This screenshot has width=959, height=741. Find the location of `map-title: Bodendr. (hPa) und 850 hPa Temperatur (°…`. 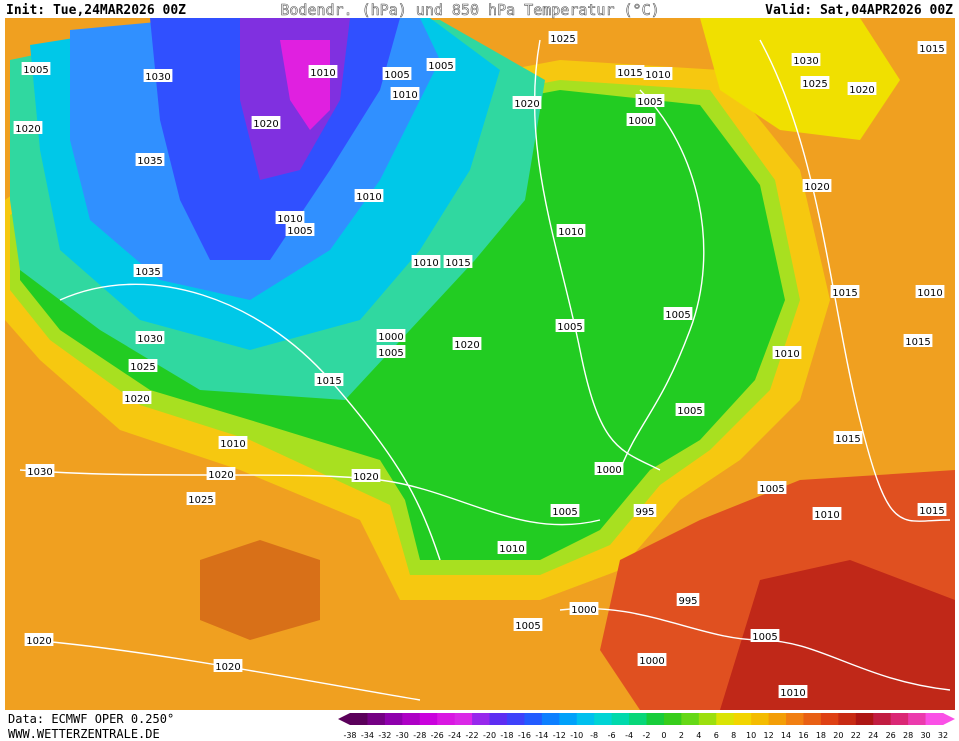

map-title: Bodendr. (hPa) und 850 hPa Temperatur (°… is located at coordinates (469, 10).